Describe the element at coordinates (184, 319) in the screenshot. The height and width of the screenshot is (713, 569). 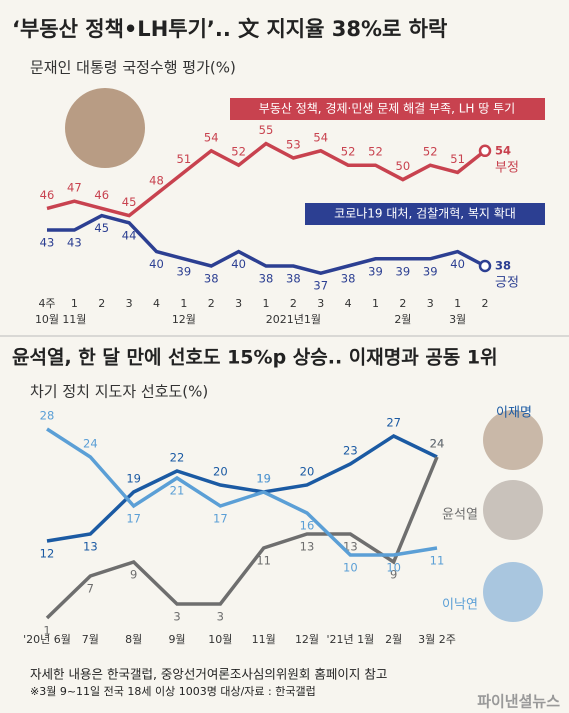
I see `x-group-label: 12월` at that location.